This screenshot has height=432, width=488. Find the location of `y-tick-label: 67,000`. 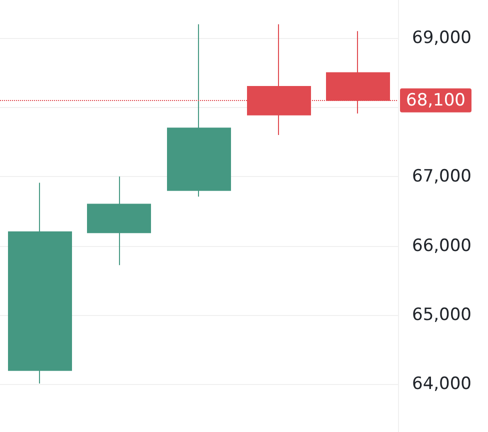

y-tick-label: 67,000 is located at coordinates (442, 176).